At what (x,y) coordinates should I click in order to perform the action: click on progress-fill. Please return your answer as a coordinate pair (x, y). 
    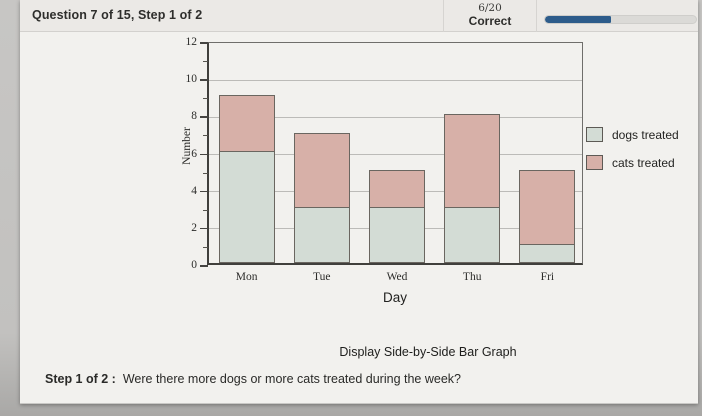
    Looking at the image, I should click on (578, 19).